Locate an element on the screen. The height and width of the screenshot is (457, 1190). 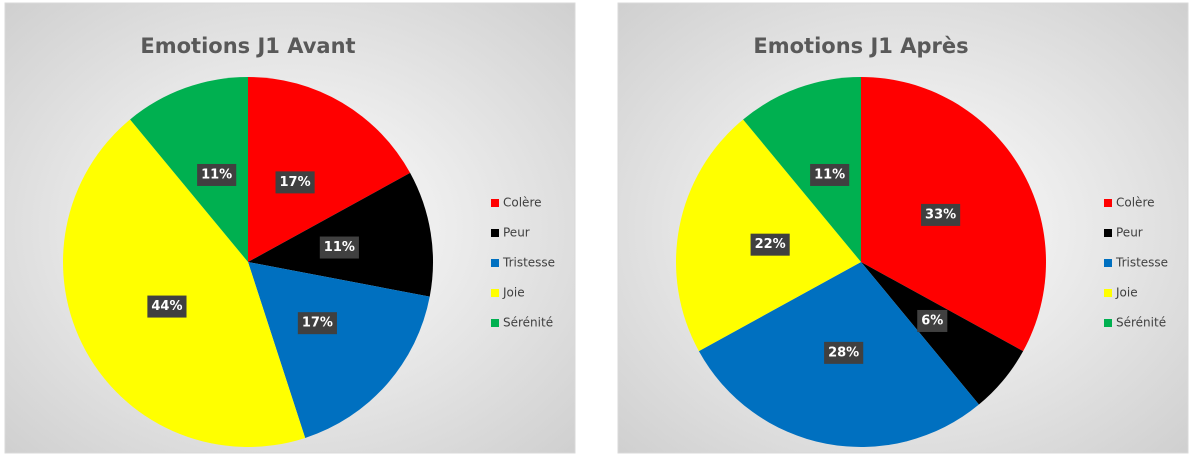
data-label: 22% is located at coordinates (770, 244).